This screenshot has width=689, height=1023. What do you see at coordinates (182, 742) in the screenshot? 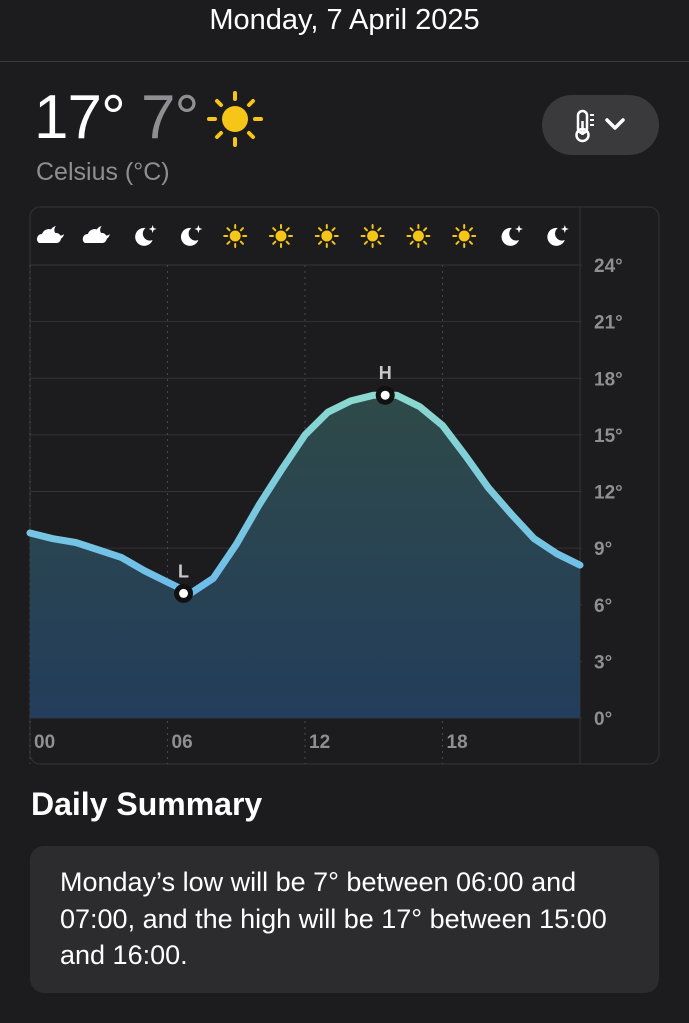
I see `x-tick-label: 06` at bounding box center [182, 742].